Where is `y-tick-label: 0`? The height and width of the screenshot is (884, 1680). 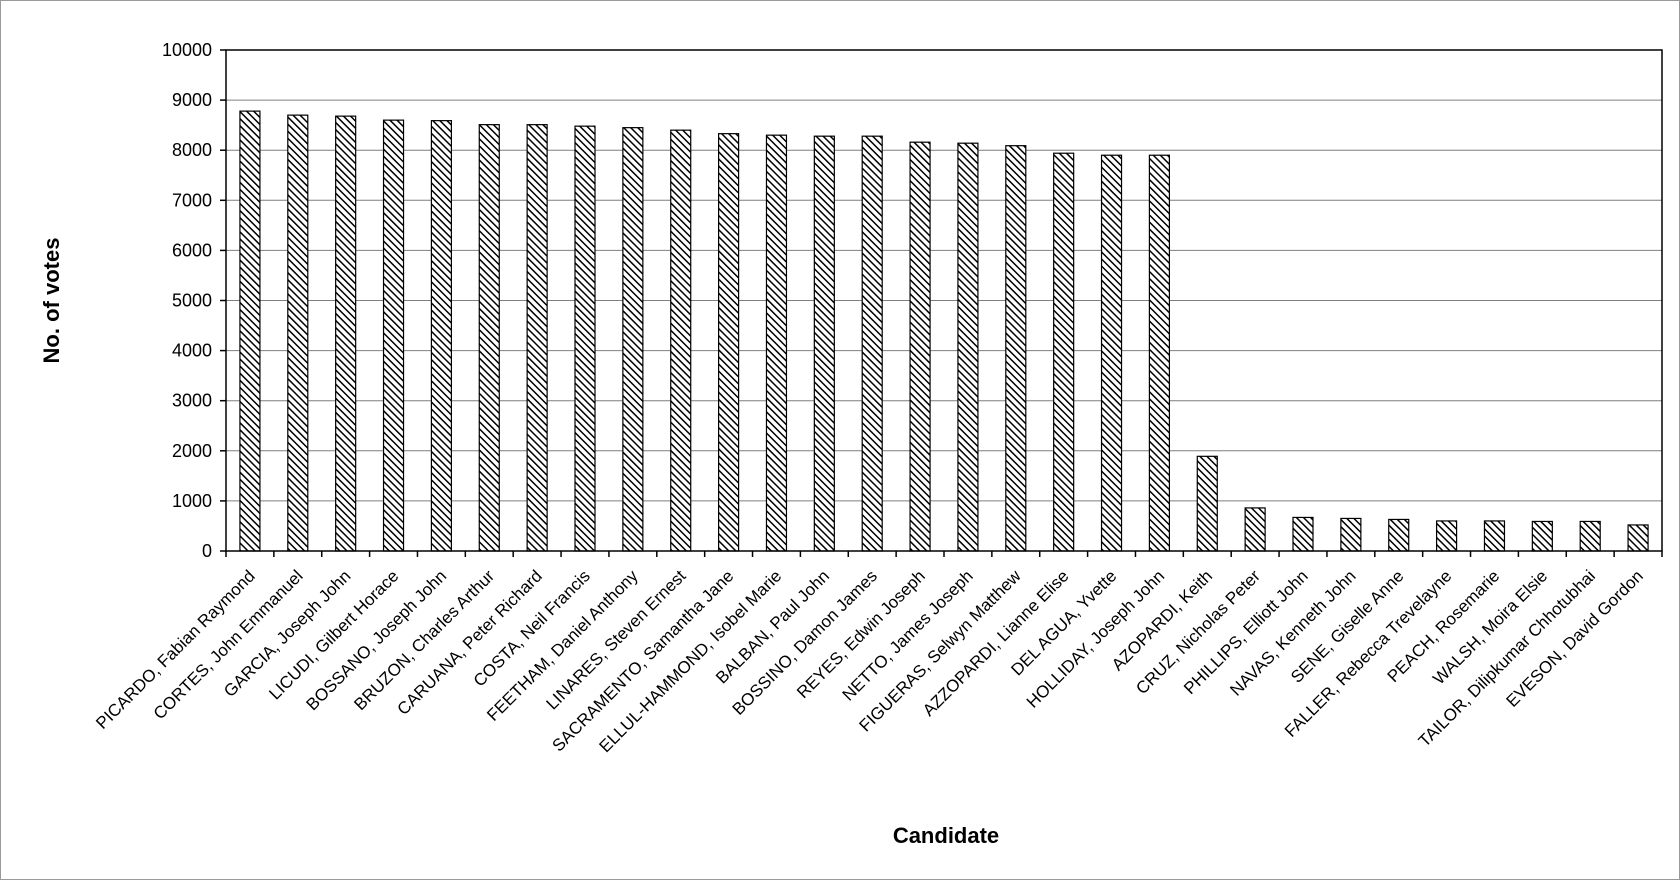
y-tick-label: 0 is located at coordinates (207, 551).